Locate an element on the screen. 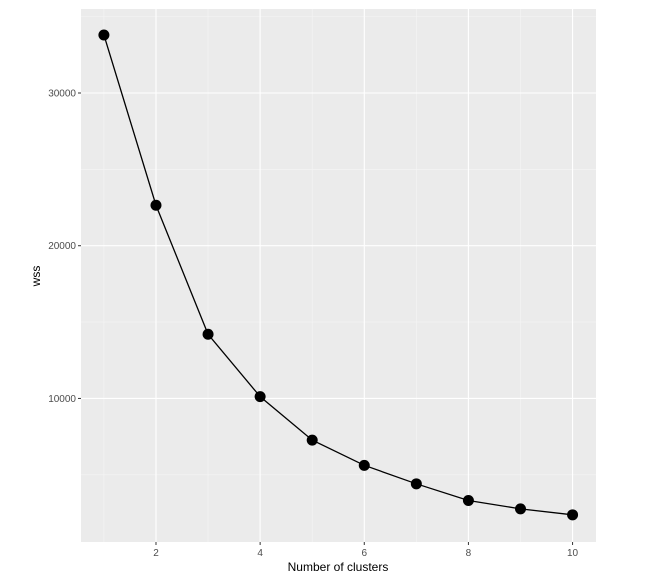 This screenshot has width=667, height=581. y-tick-label: 30000 is located at coordinates (62, 93).